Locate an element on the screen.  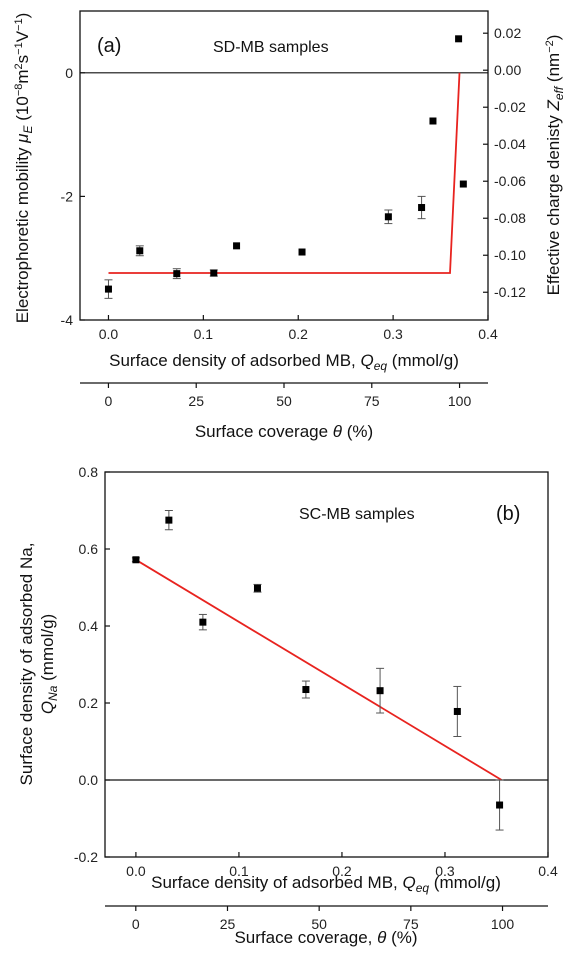
panel-a-right-y-tick-label: -0.02 is located at coordinates (510, 107).